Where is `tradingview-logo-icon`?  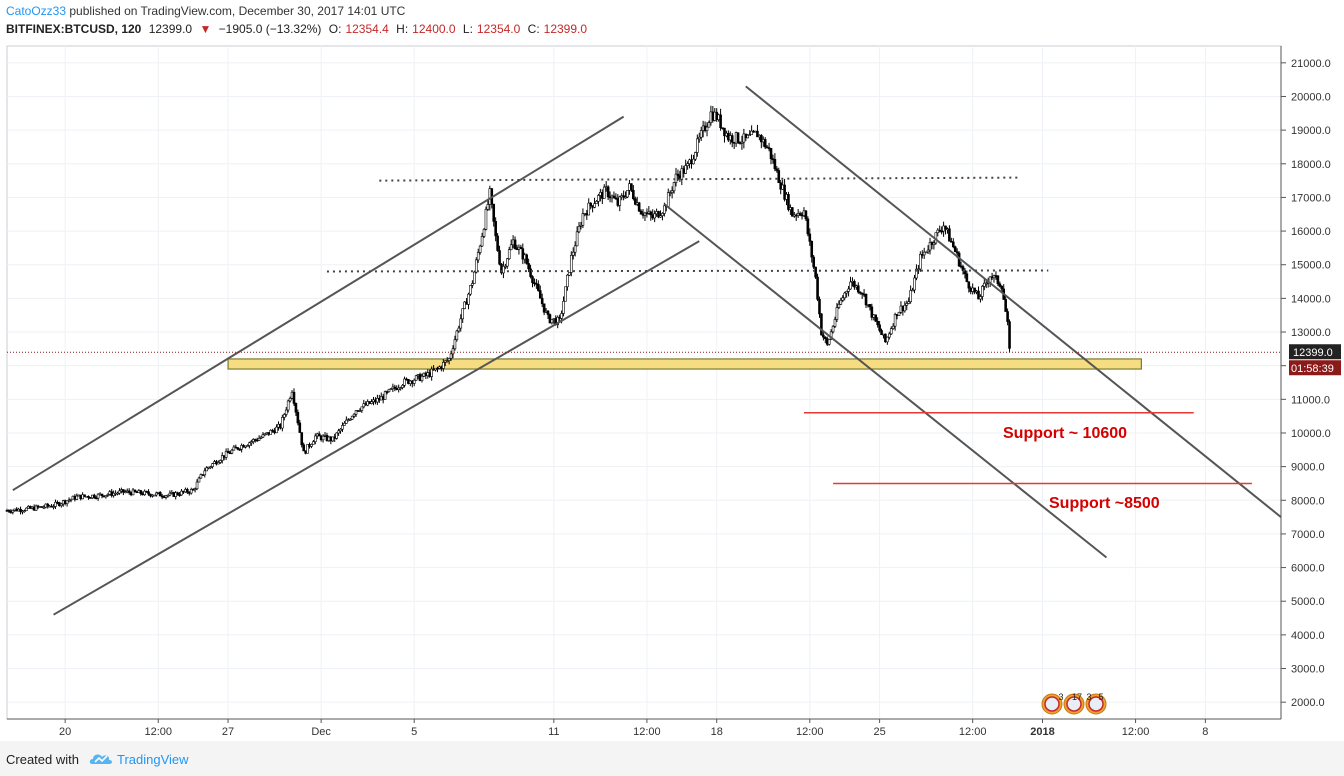
tradingview-logo-icon is located at coordinates (101, 759).